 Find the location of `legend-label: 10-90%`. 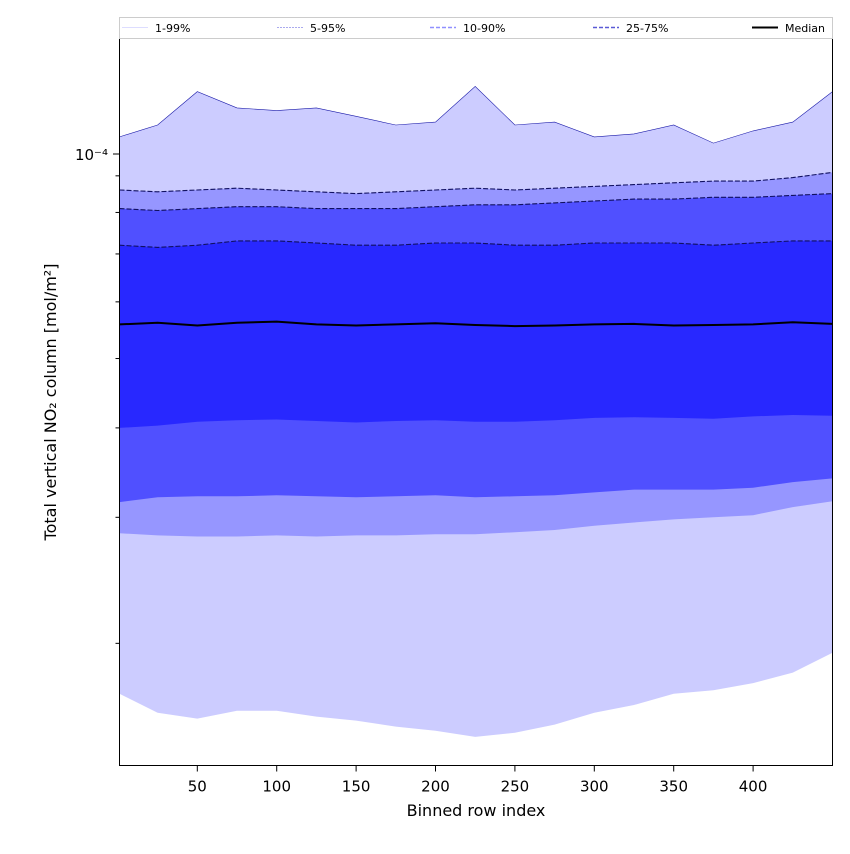

legend-label: 10-90% is located at coordinates (484, 28).